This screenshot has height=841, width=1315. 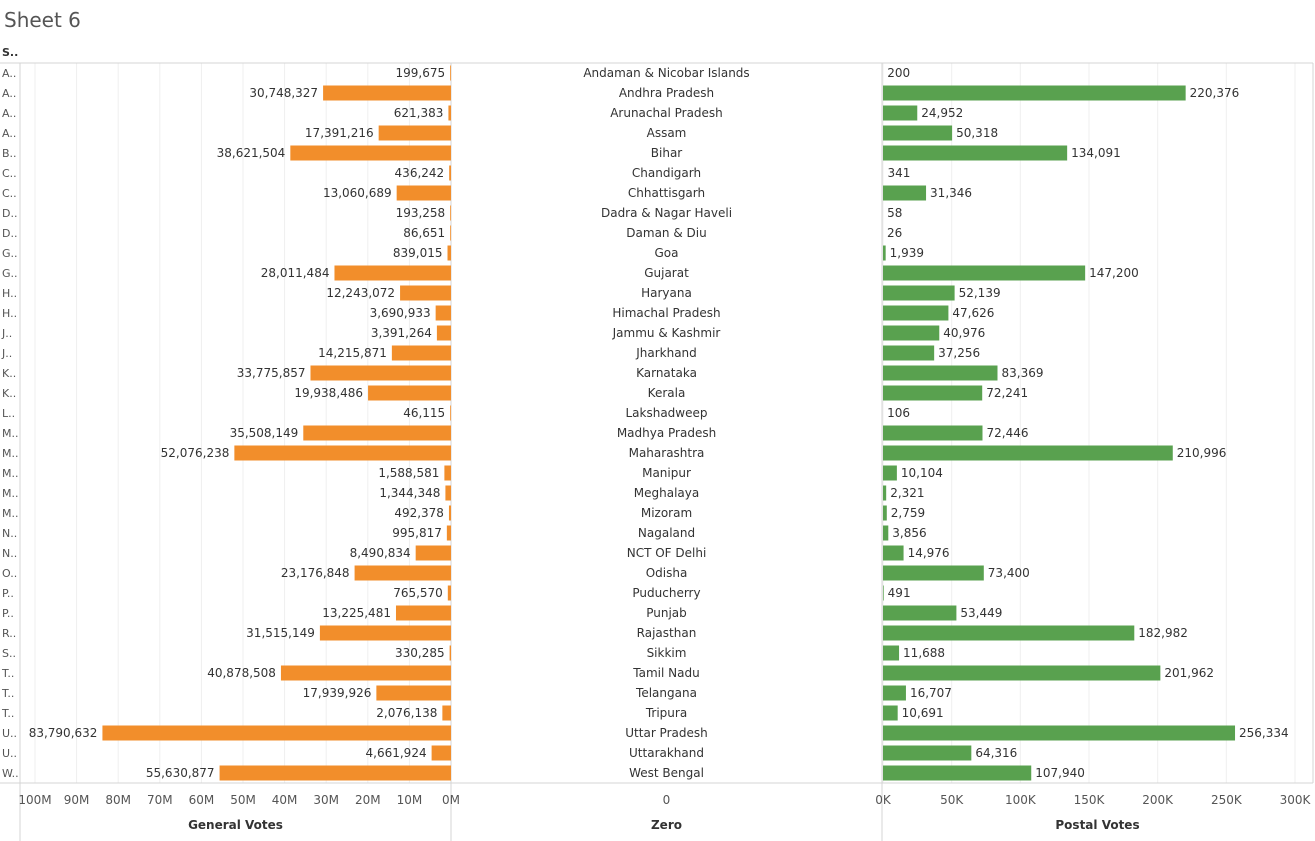 What do you see at coordinates (9, 93) in the screenshot?
I see `row-abbreviation: A..` at bounding box center [9, 93].